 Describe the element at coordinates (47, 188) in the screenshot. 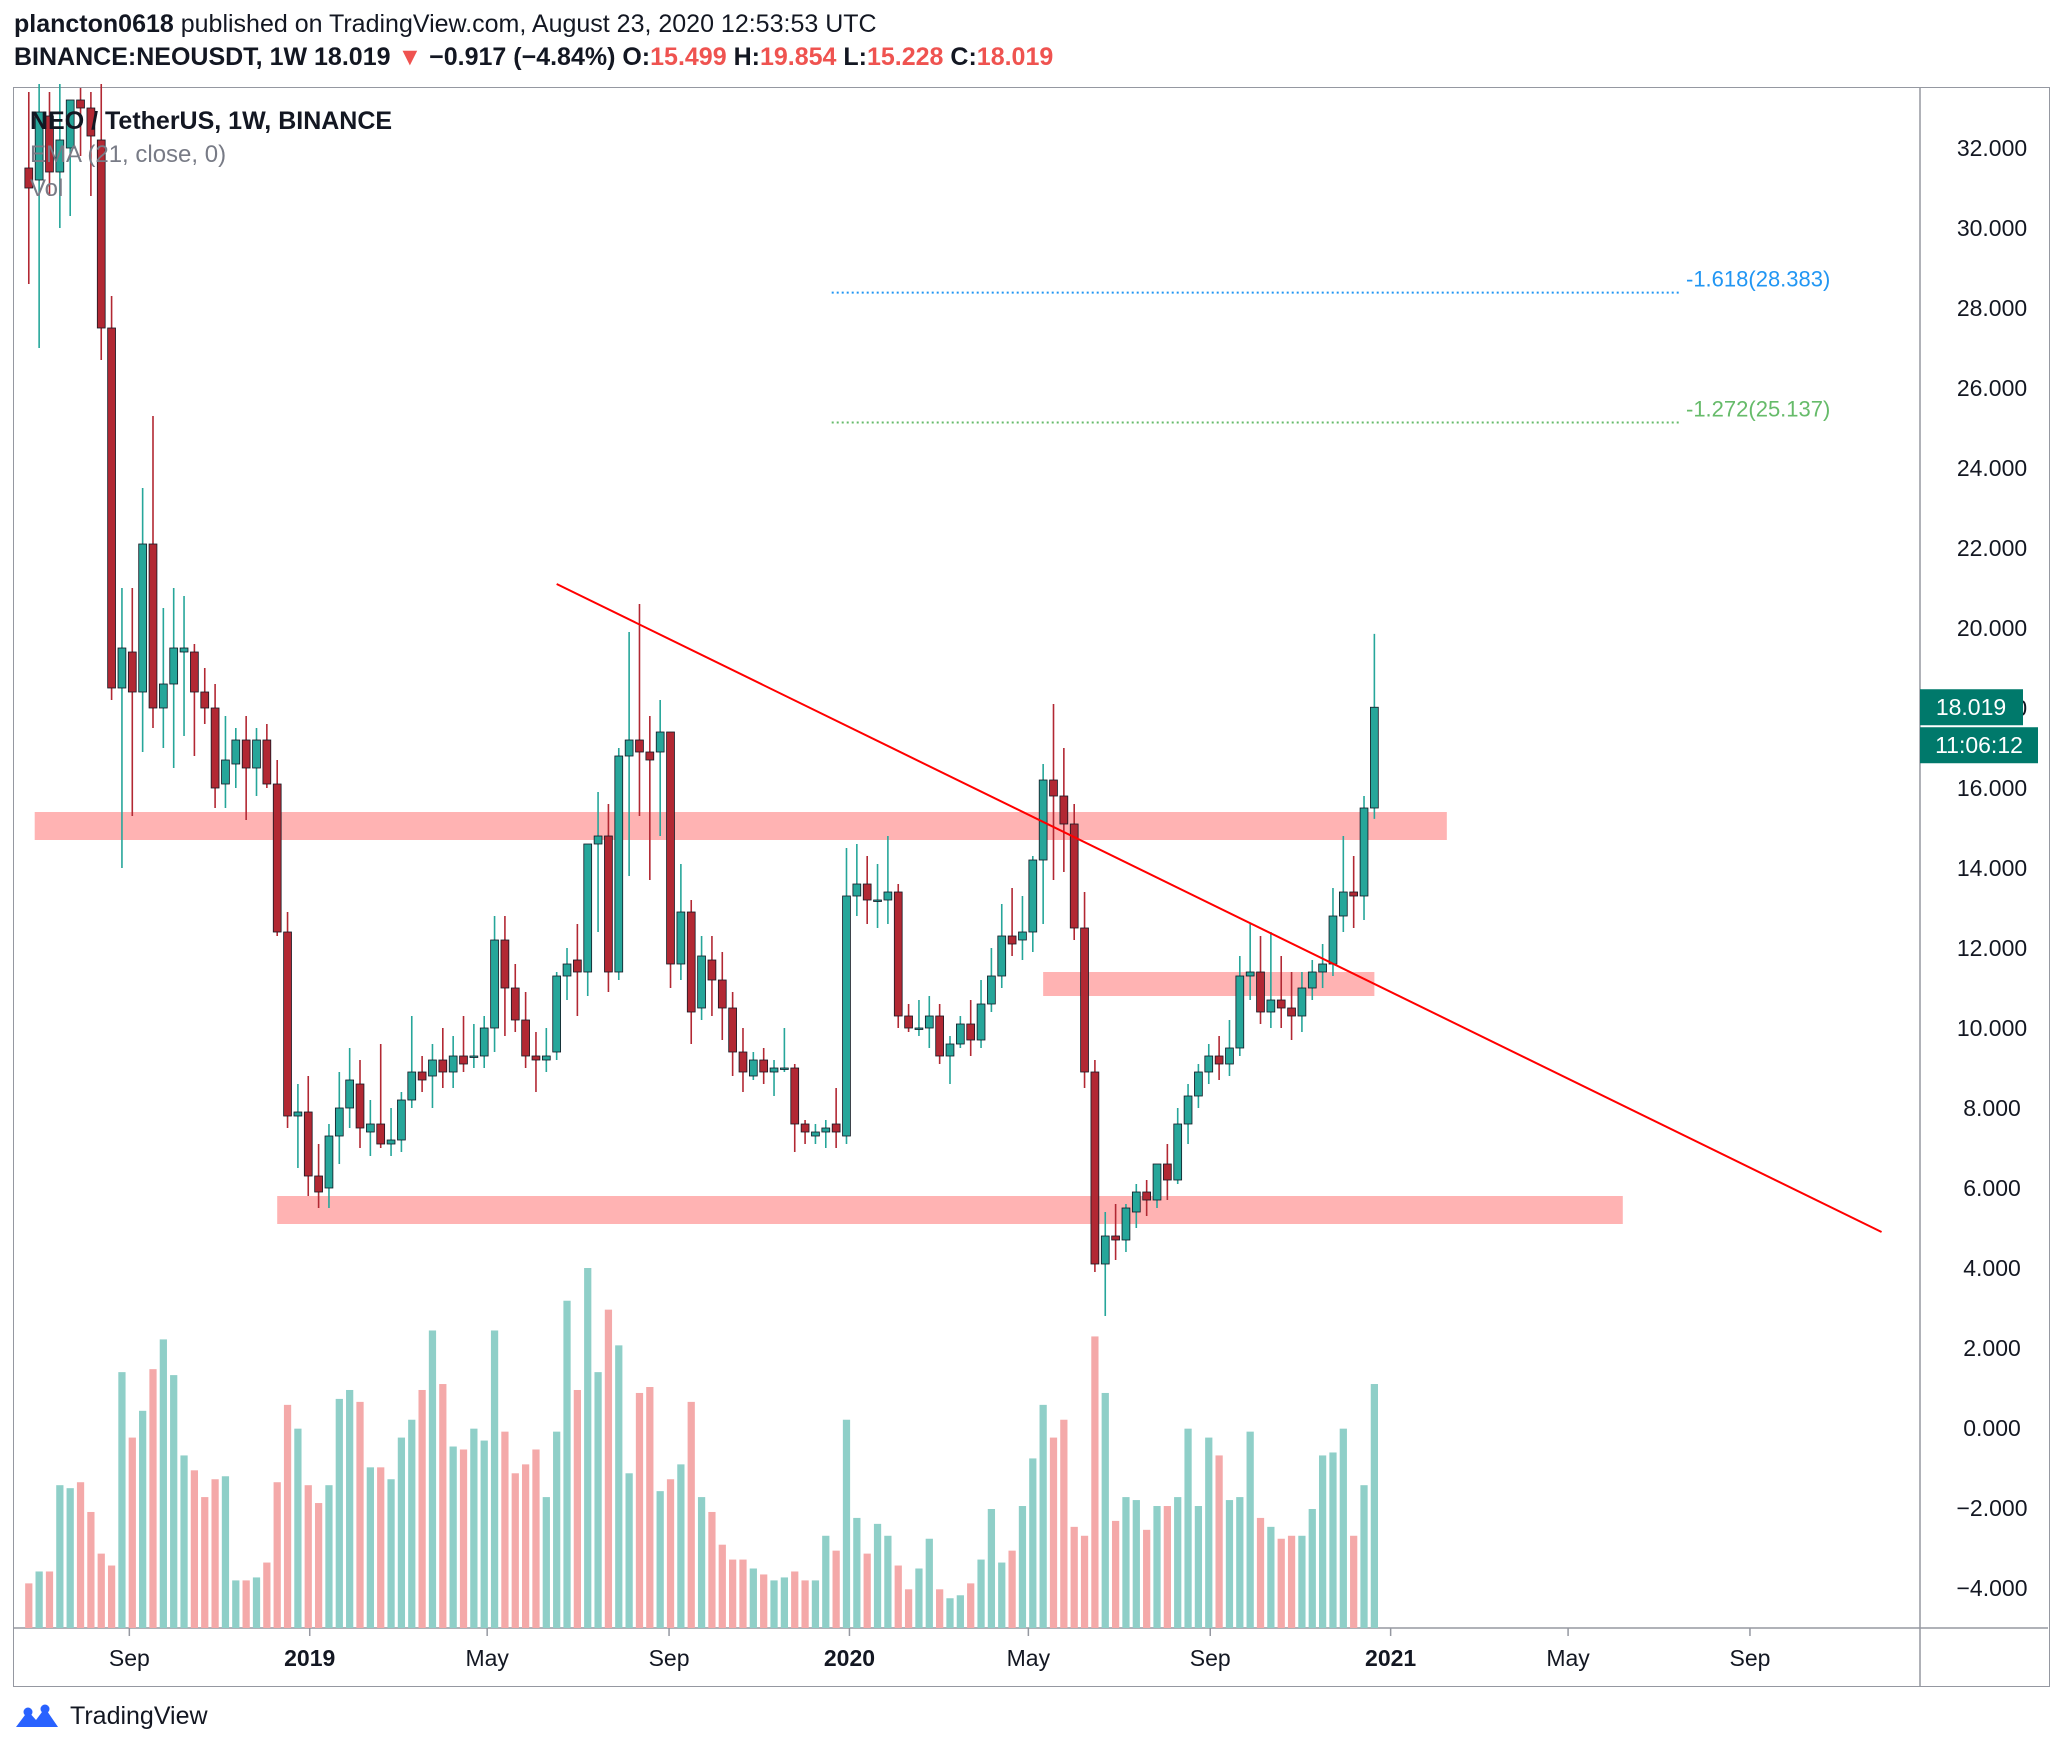

I see `legend-volume: Vol` at that location.